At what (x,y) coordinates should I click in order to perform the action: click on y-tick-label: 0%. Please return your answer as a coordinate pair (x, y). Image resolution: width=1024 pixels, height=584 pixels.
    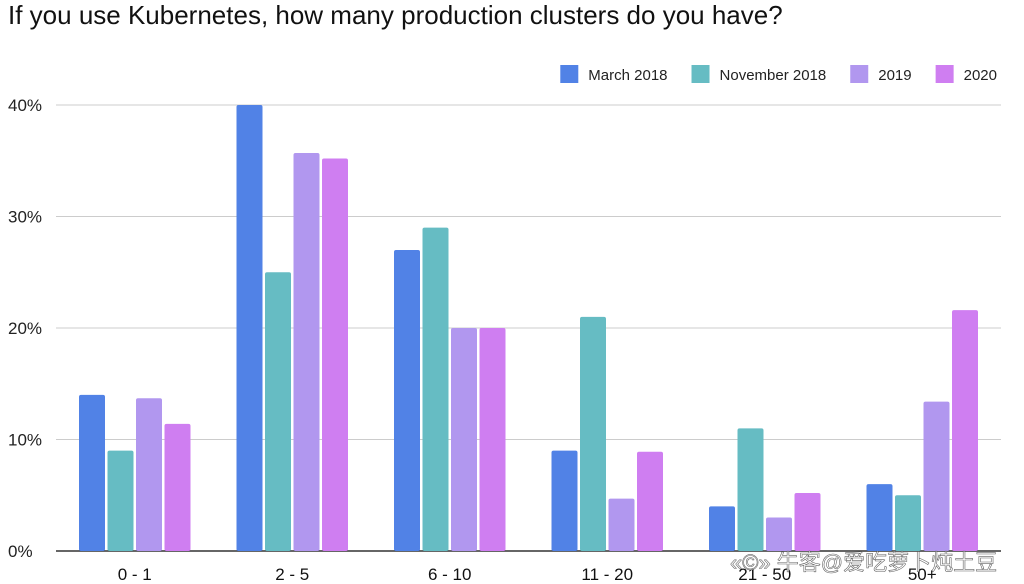
    Looking at the image, I should click on (20, 551).